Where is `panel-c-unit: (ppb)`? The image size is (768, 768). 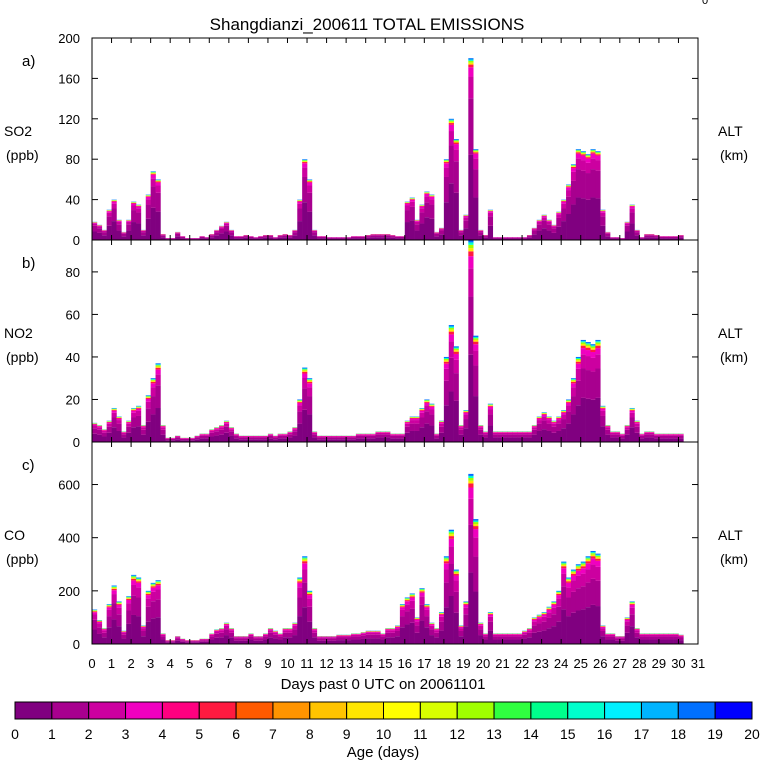 panel-c-unit: (ppb) is located at coordinates (22, 559).